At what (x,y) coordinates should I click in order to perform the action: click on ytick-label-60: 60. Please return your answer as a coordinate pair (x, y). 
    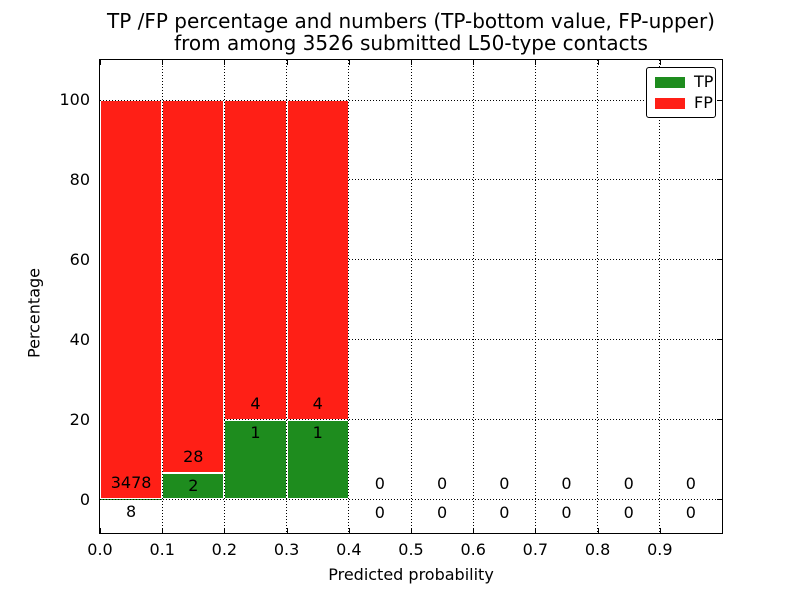
    Looking at the image, I should click on (79, 259).